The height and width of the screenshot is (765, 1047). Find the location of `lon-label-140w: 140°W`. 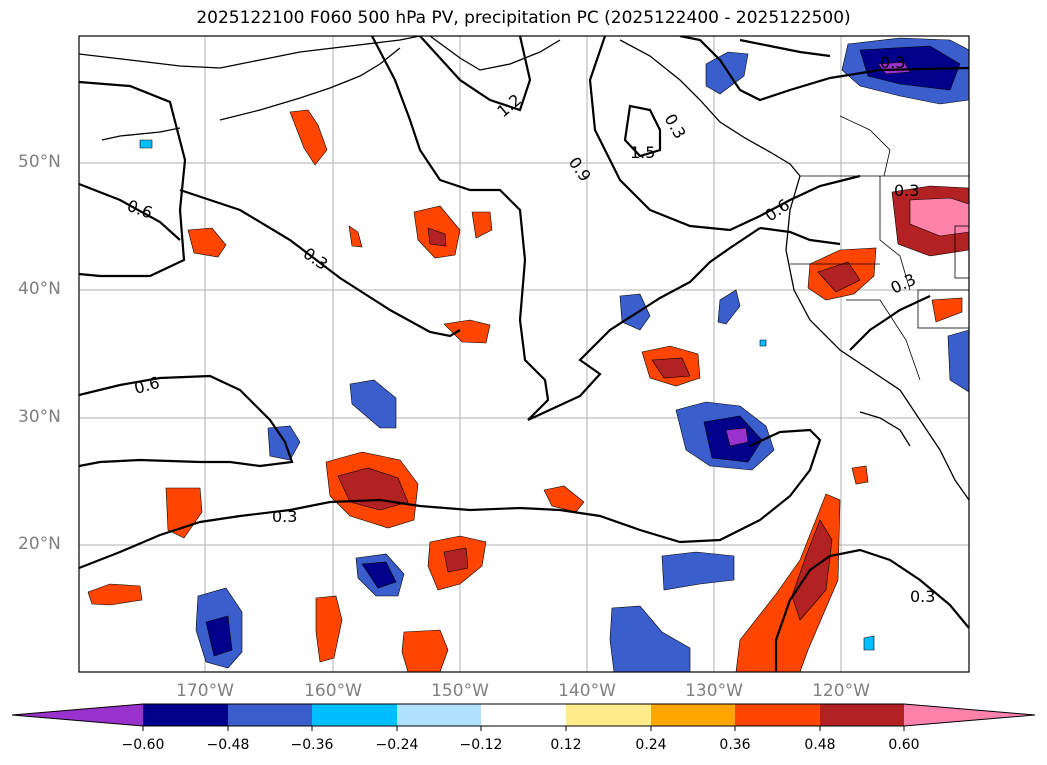

lon-label-140w: 140°W is located at coordinates (587, 691).